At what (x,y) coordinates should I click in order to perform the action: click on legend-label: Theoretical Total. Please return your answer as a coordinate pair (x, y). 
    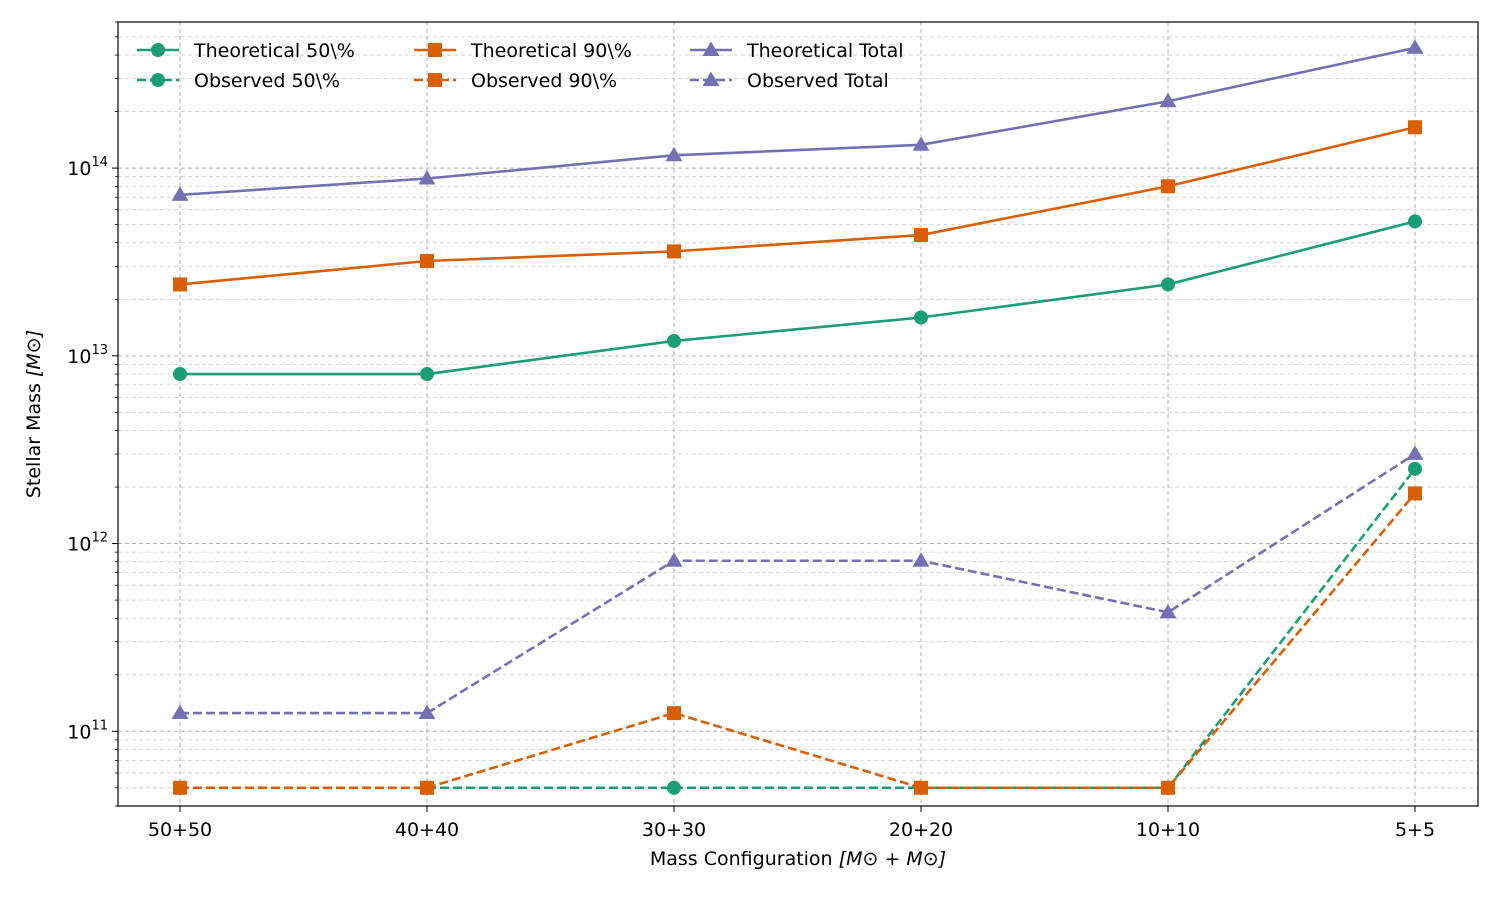
    Looking at the image, I should click on (825, 51).